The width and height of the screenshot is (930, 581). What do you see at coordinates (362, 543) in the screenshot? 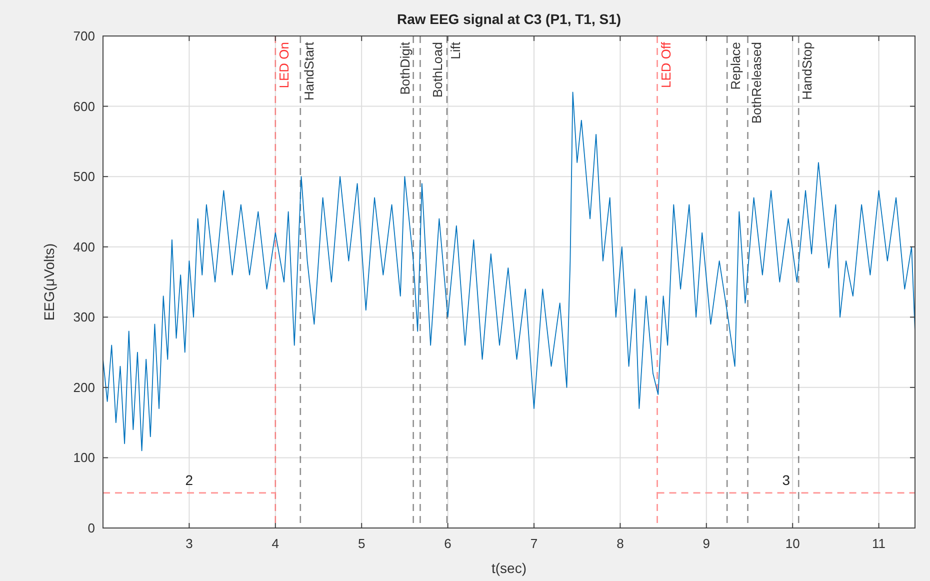
I see `x-tick-label: 5` at bounding box center [362, 543].